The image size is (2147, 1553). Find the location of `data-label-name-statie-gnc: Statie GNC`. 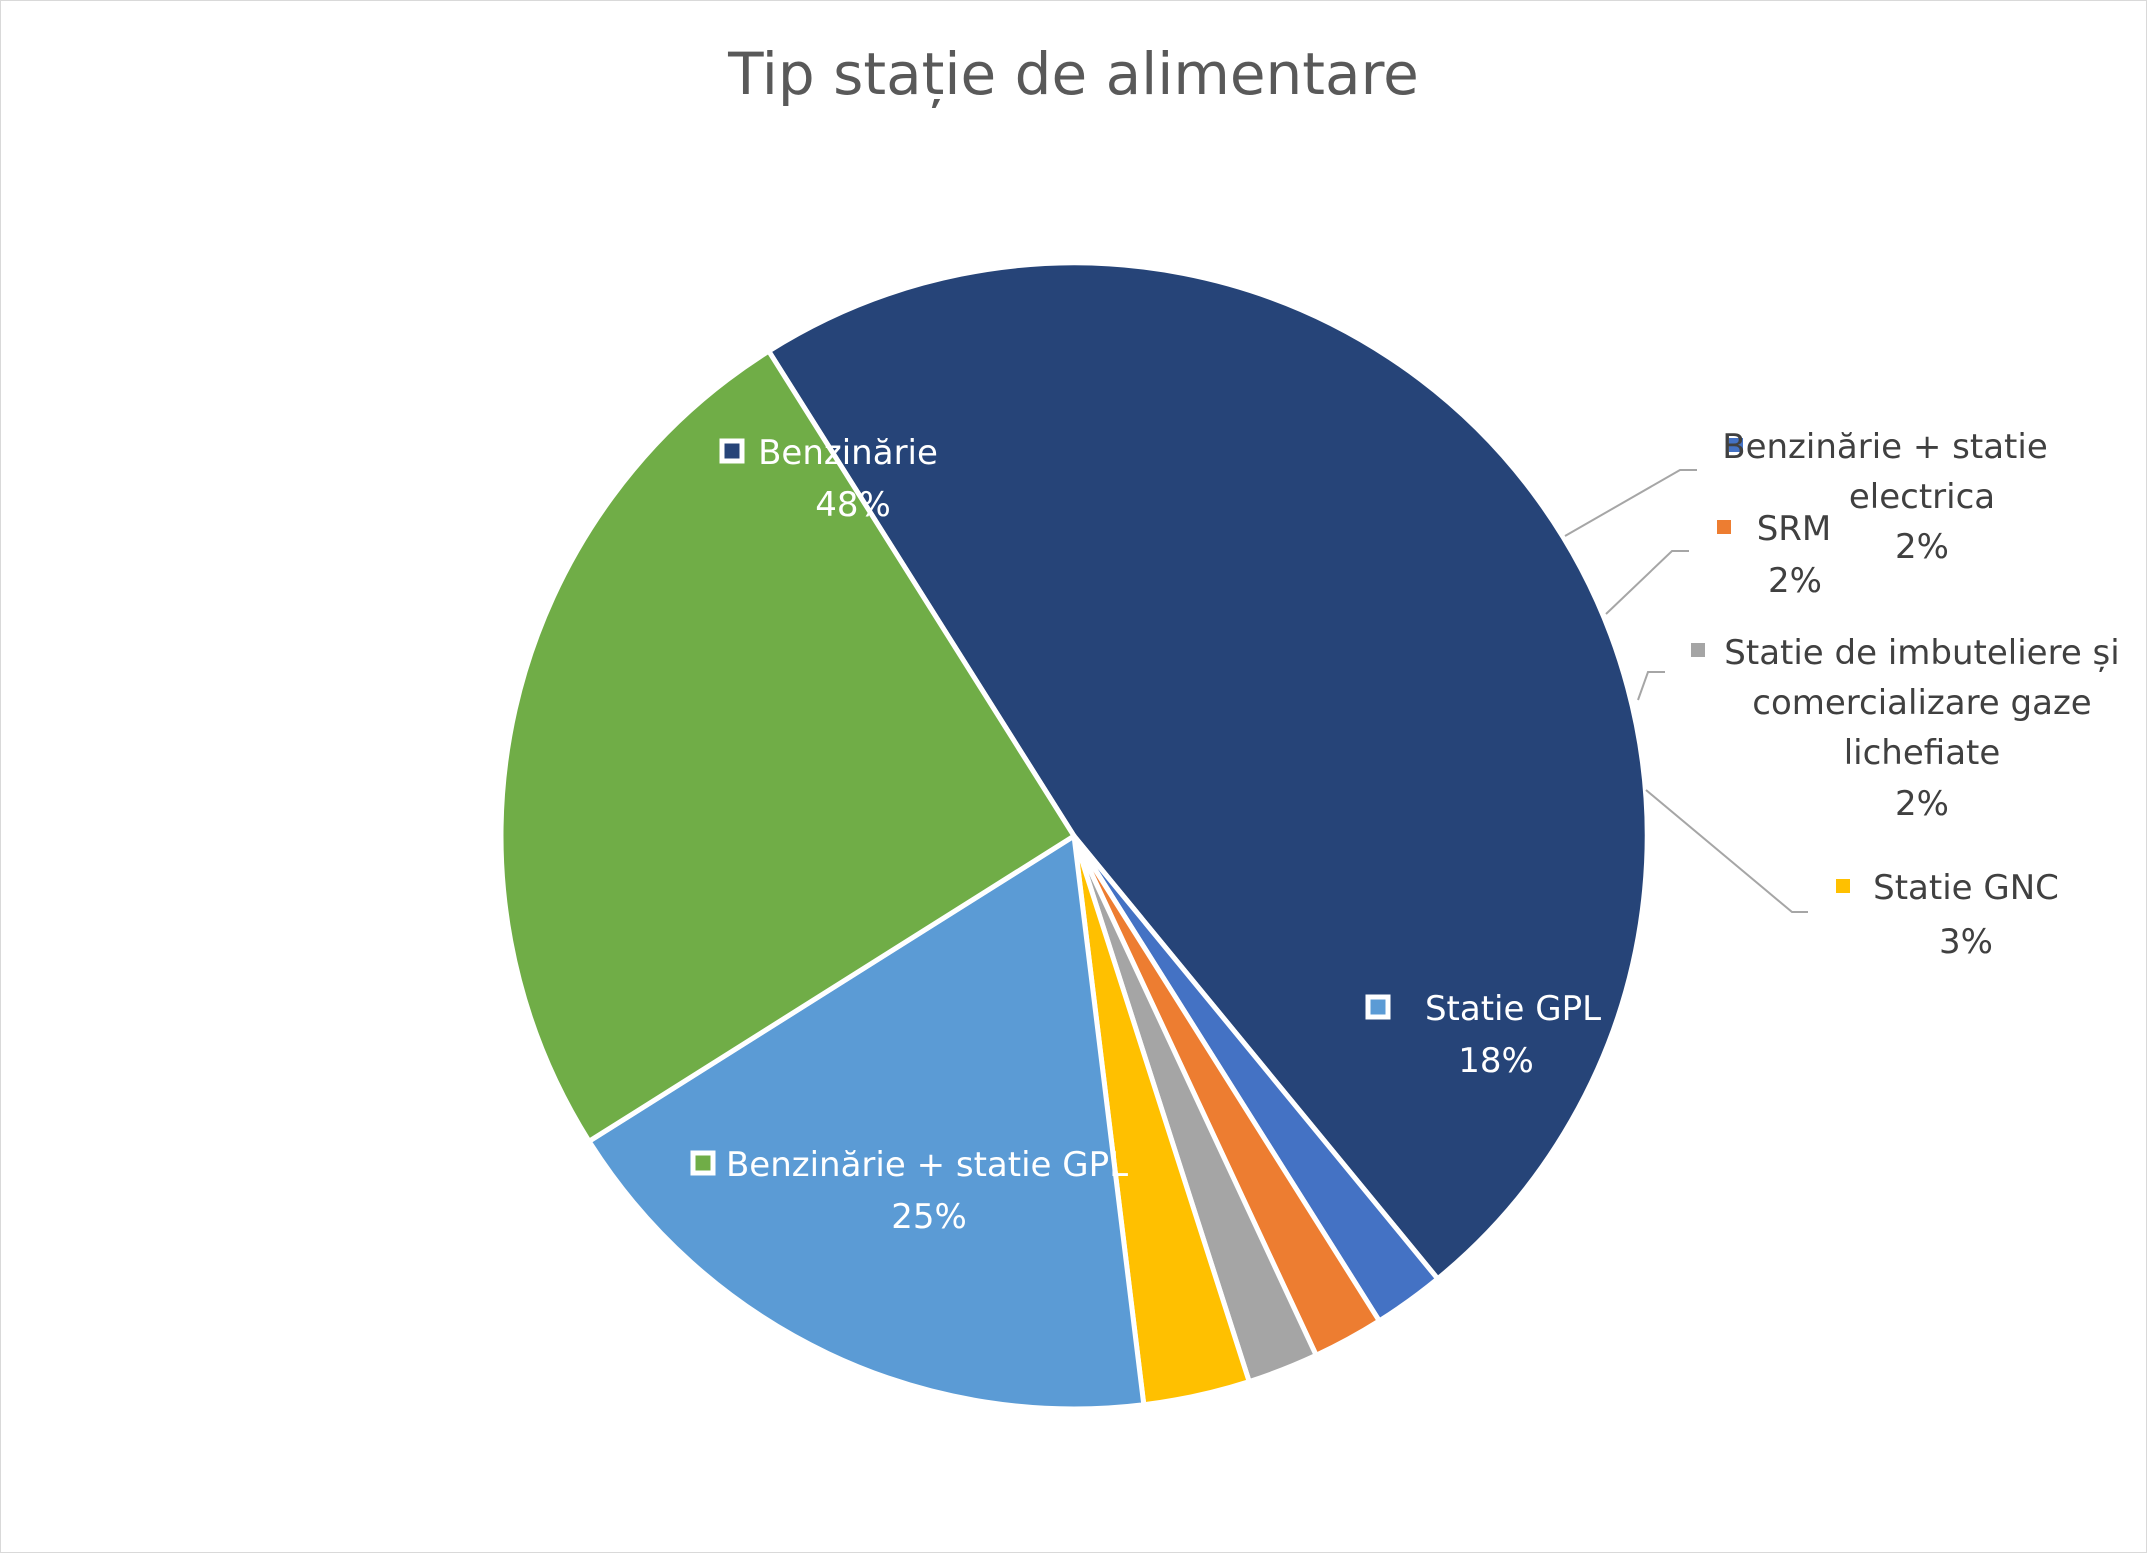

data-label-name-statie-gnc: Statie GNC is located at coordinates (1966, 888).